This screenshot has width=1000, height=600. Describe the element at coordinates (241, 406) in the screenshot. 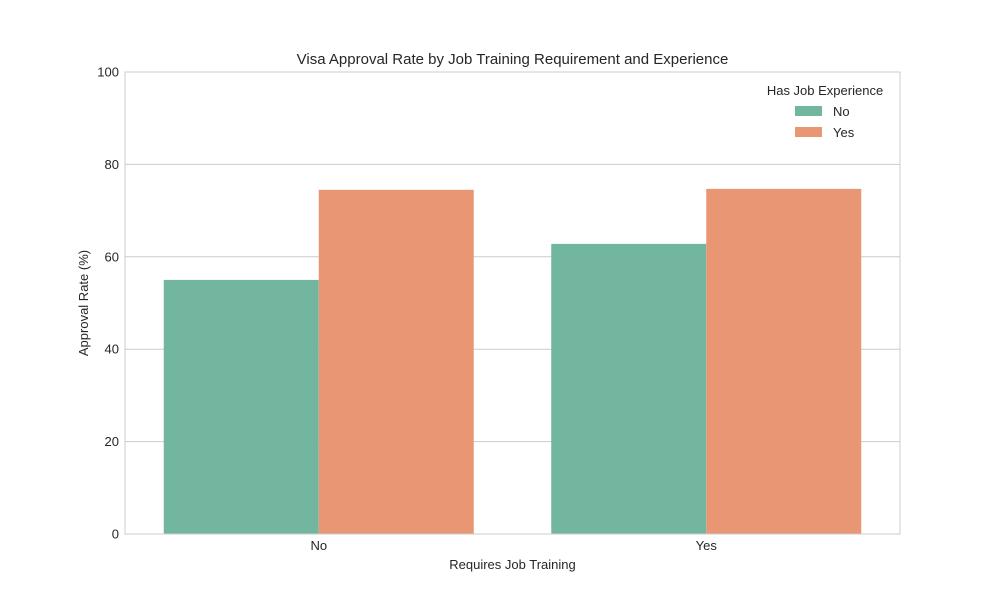

I see `bar-no-no` at that location.